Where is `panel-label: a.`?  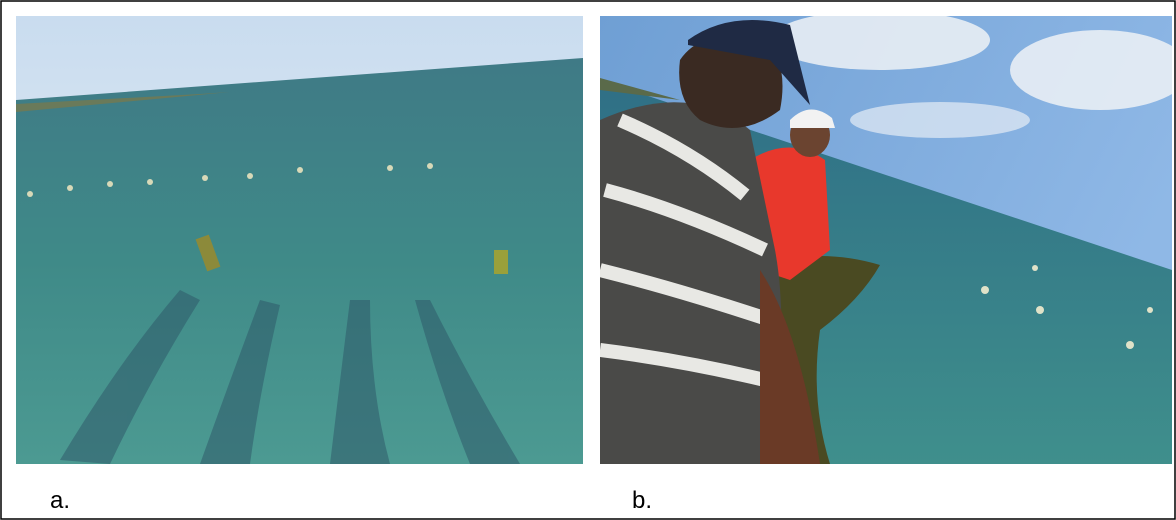 panel-label: a. is located at coordinates (60, 500).